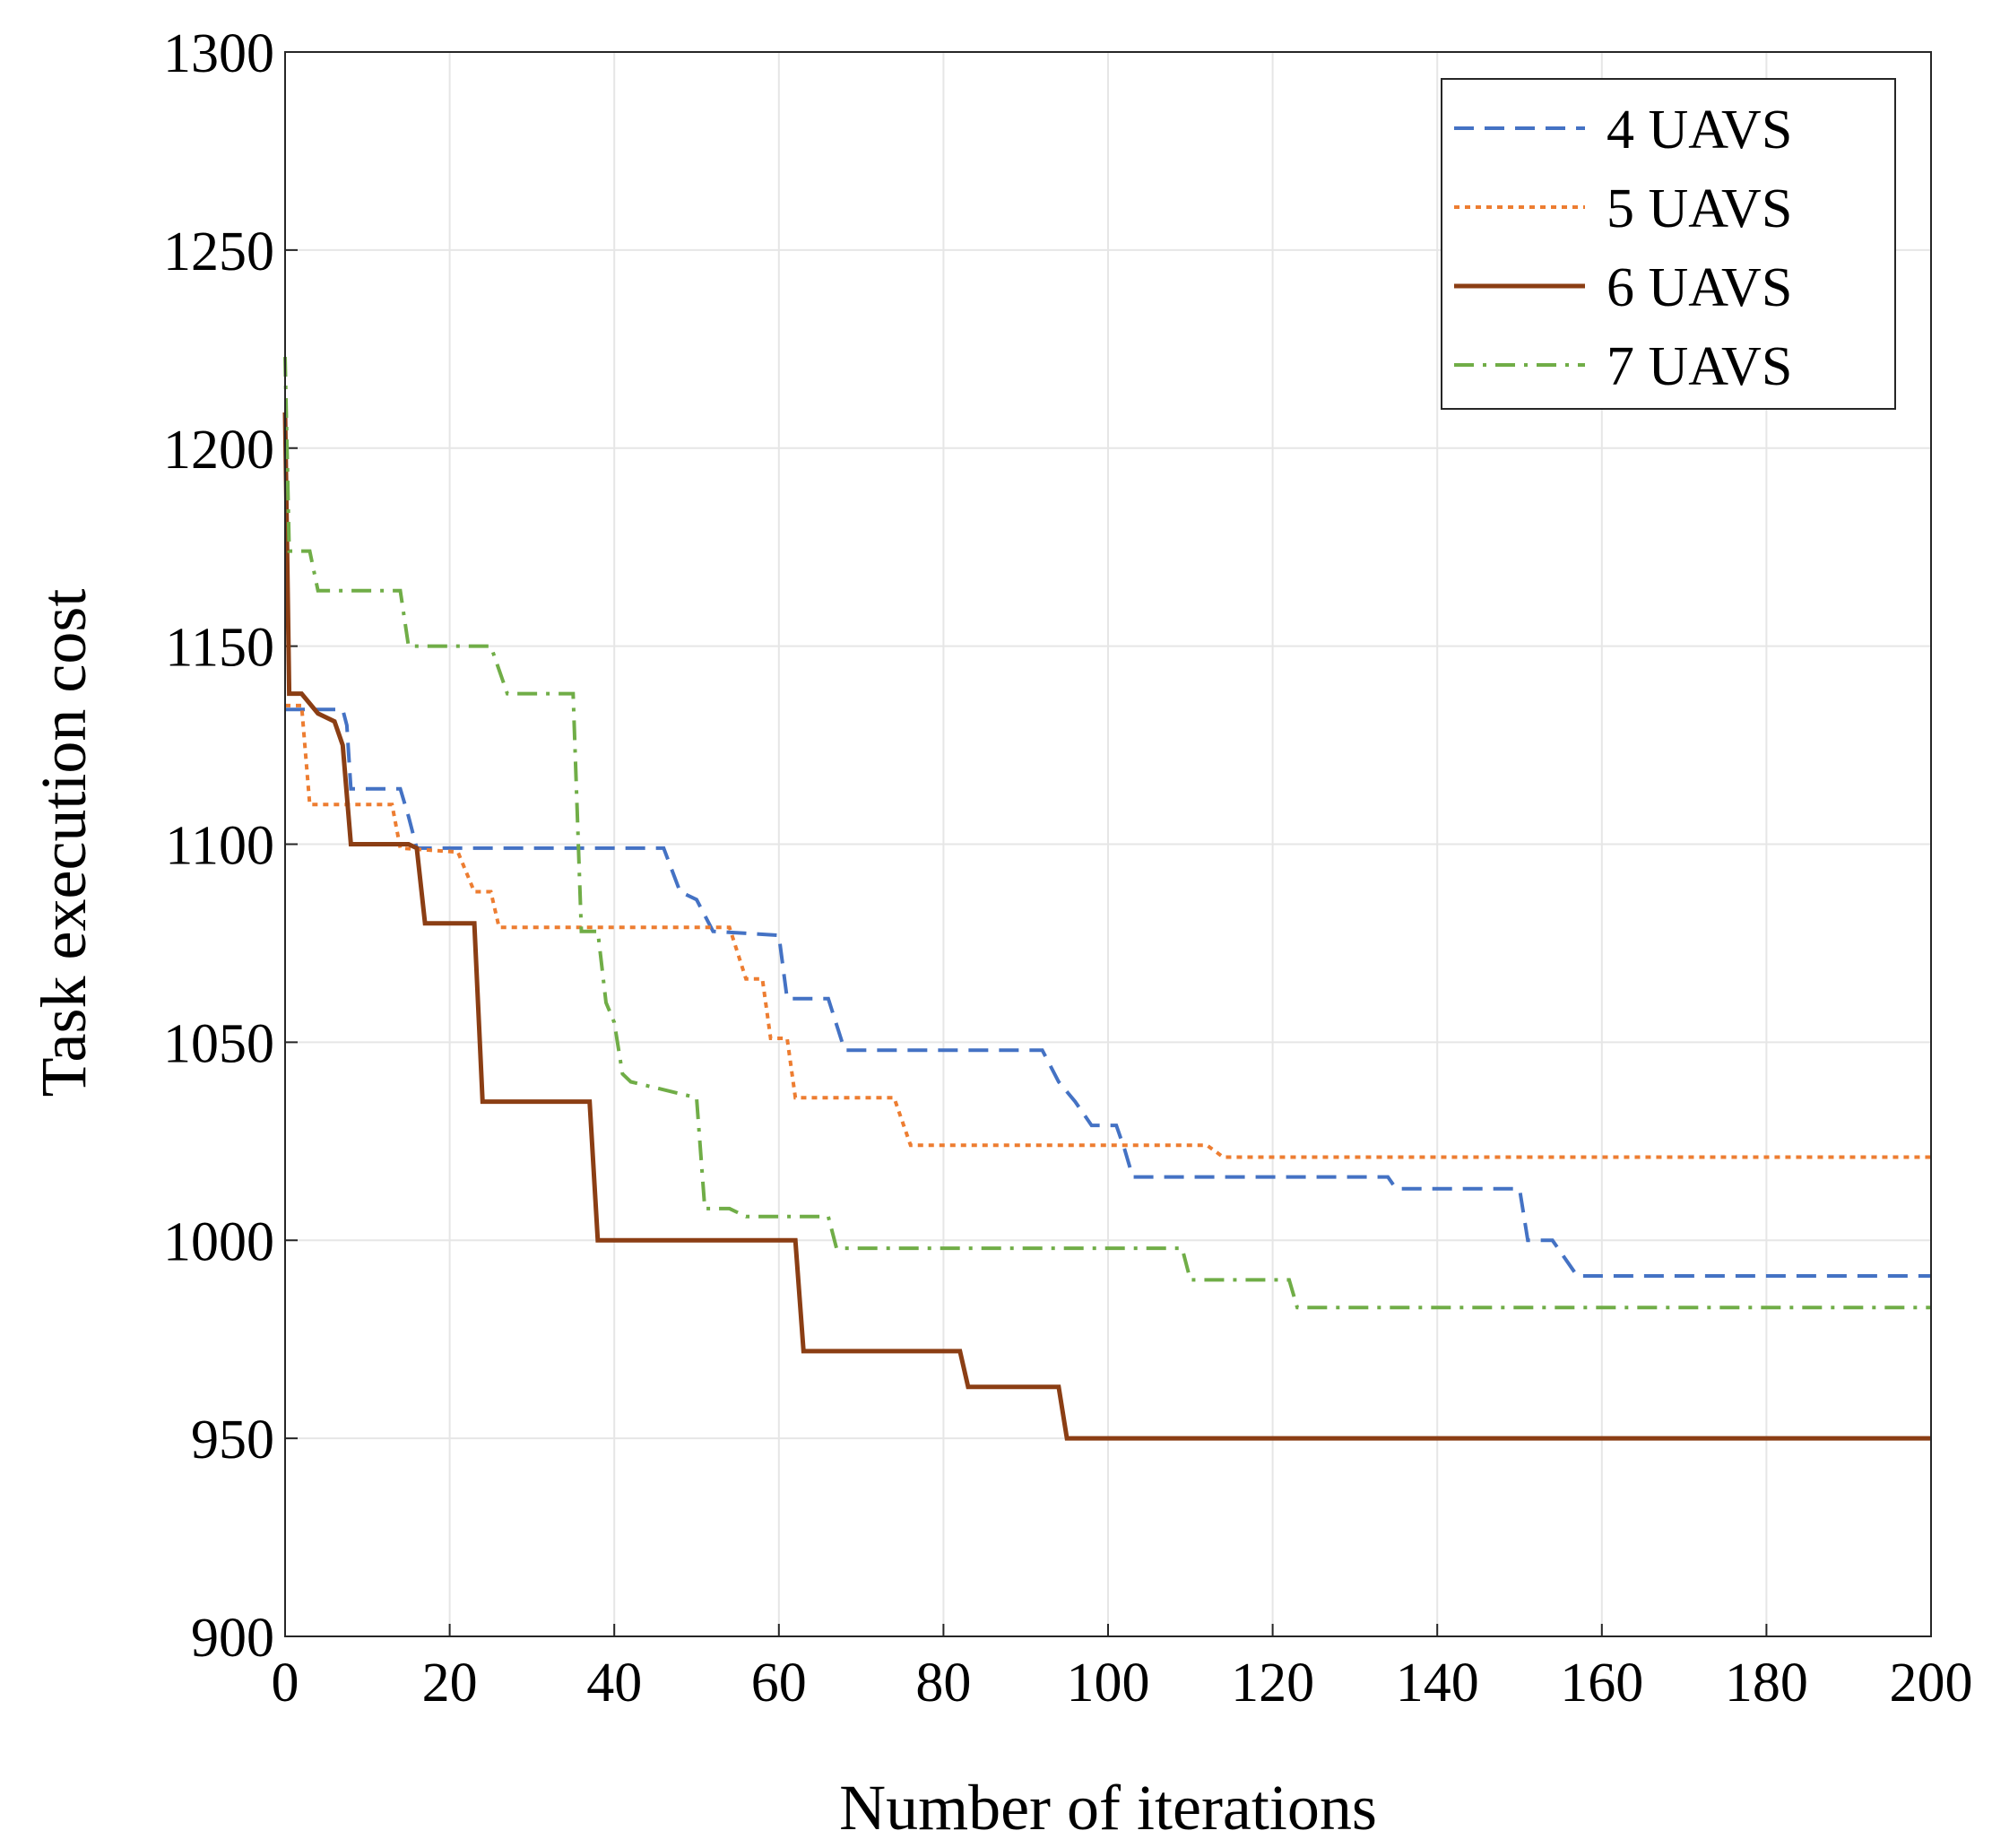 This screenshot has width=1992, height=1848. What do you see at coordinates (1272, 1683) in the screenshot?
I see `x-tick-label: 120` at bounding box center [1272, 1683].